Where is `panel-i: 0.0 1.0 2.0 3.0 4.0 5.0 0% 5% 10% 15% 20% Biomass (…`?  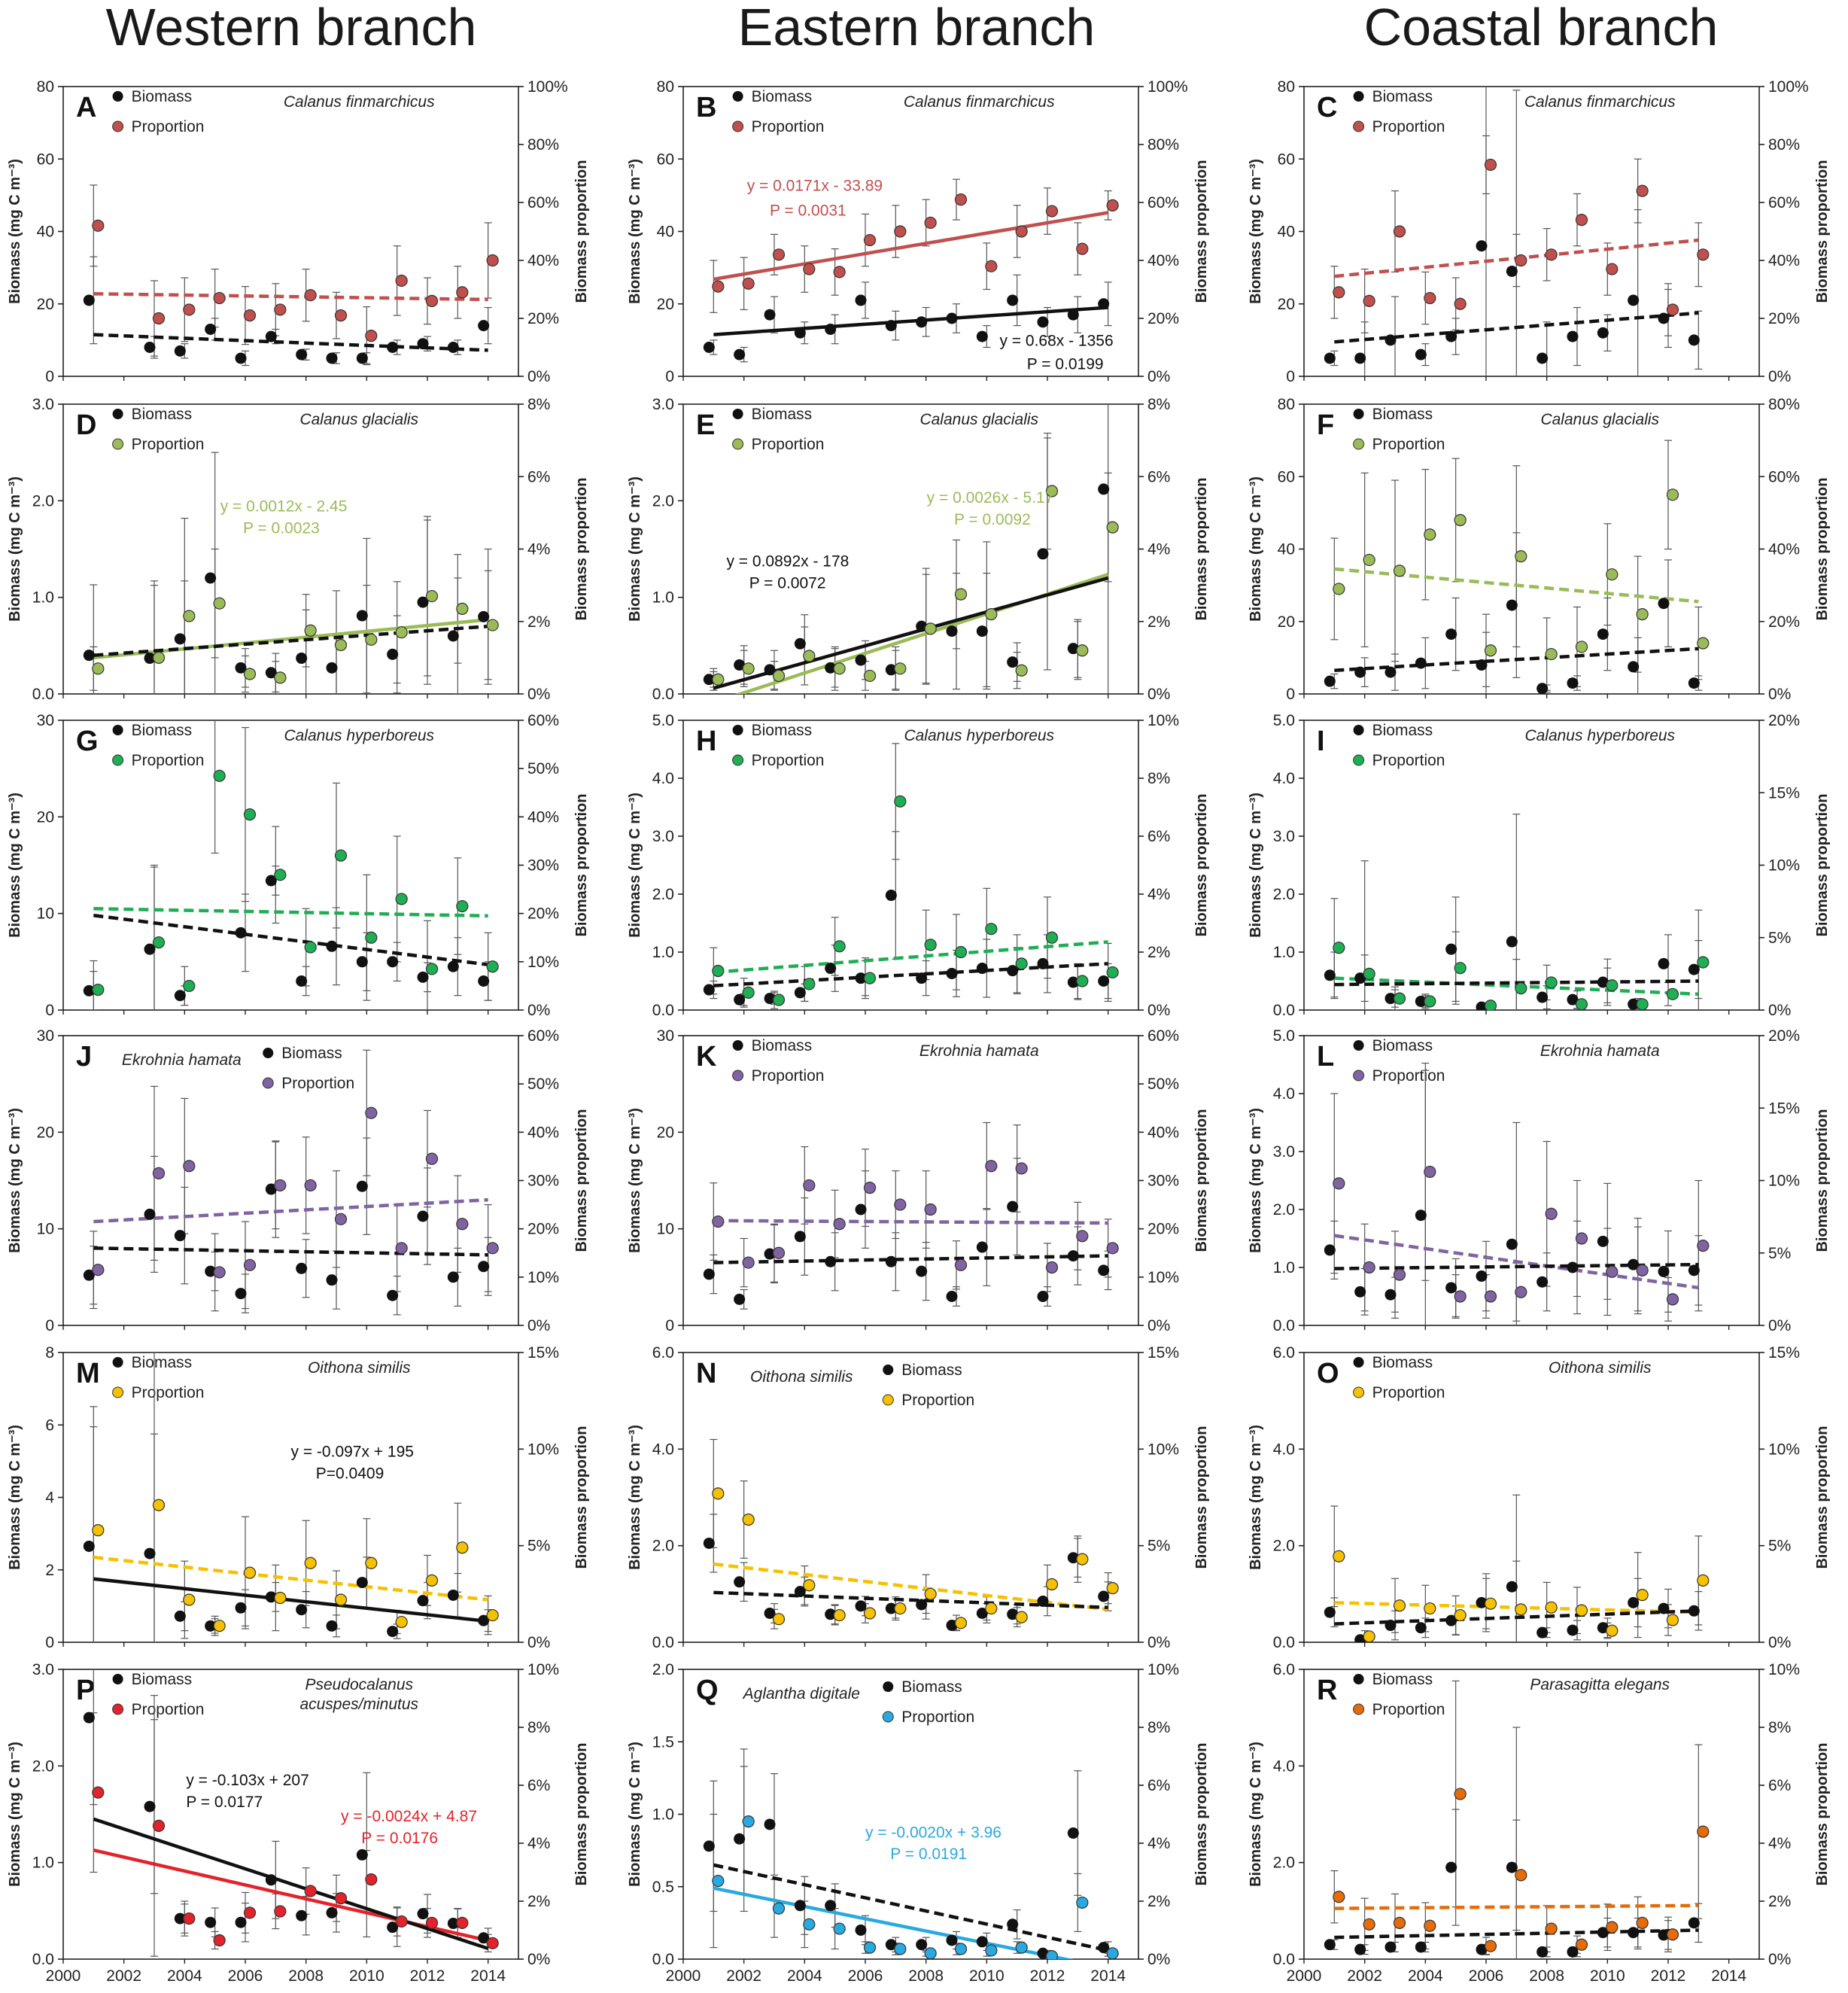
panel-i: 0.0 1.0 2.0 3.0 4.0 5.0 0% 5% 10% 15% 20% Biomass (… is located at coordinates (1539, 865).